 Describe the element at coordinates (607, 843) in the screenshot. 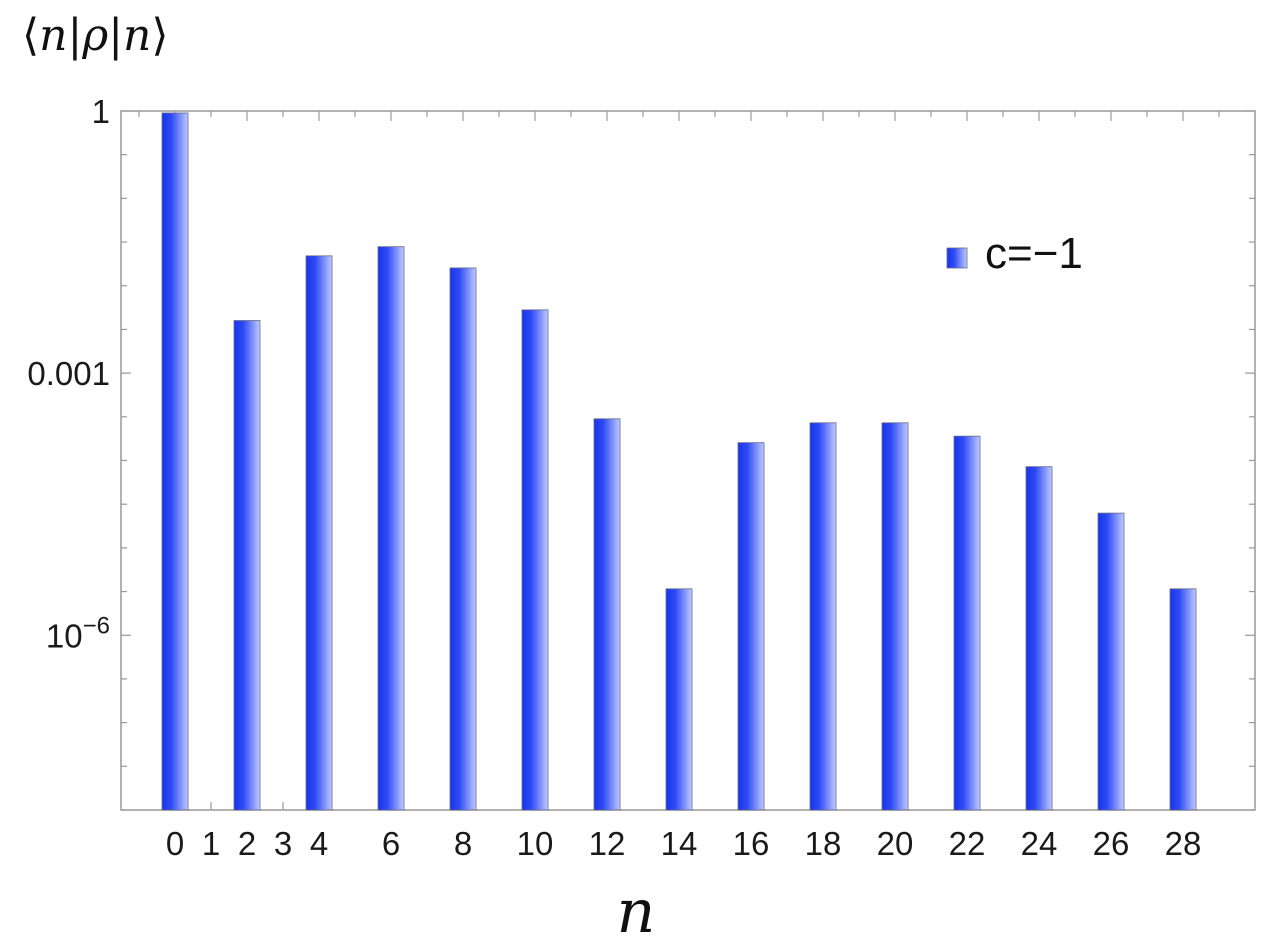

I see `x-tick-label: 12` at that location.